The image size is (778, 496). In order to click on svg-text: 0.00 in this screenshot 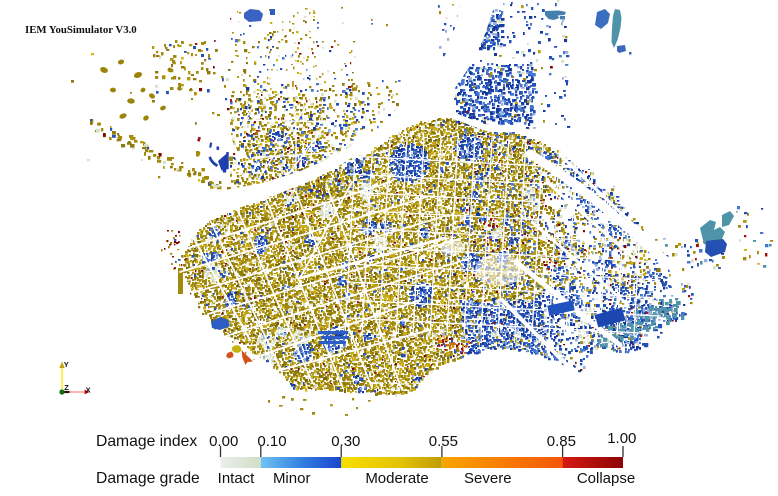, I will do `click(223, 441)`.